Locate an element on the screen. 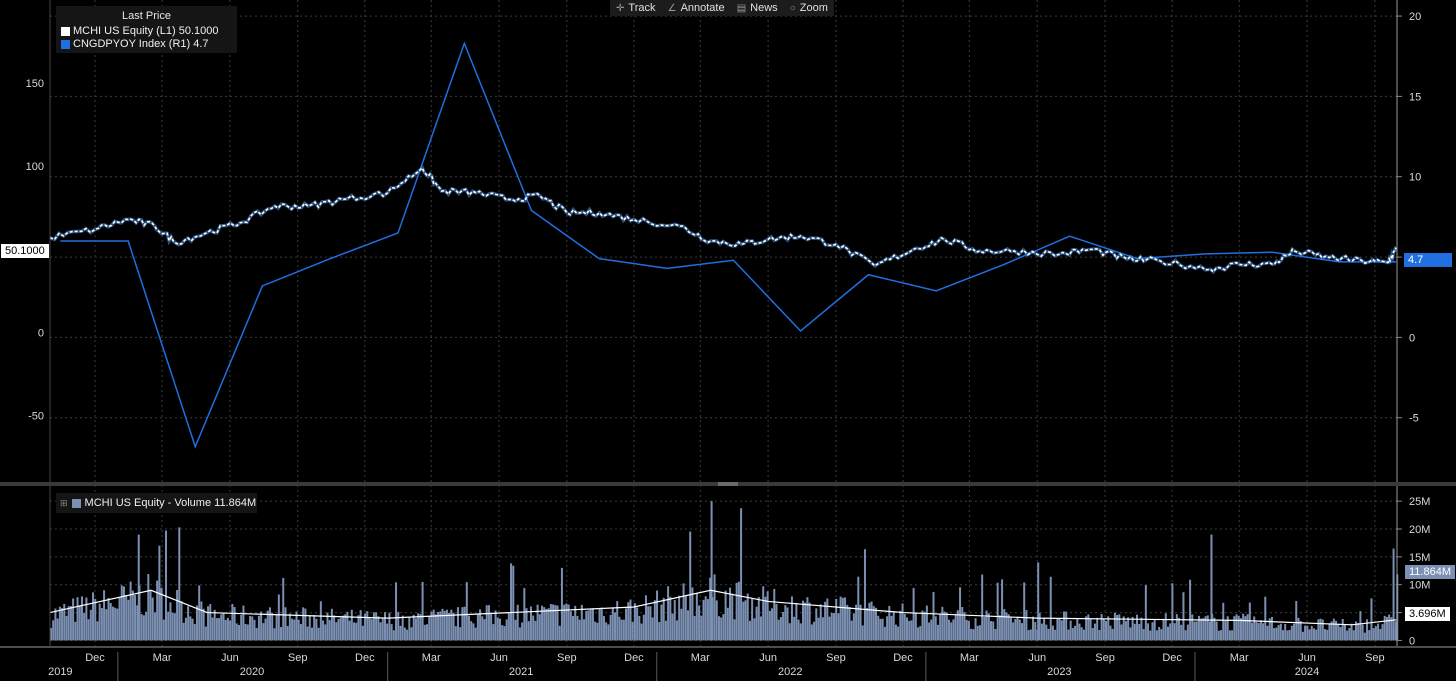  legend-entry-mchi: MCHI US Equity (L1) 50.1000 is located at coordinates (140, 31).